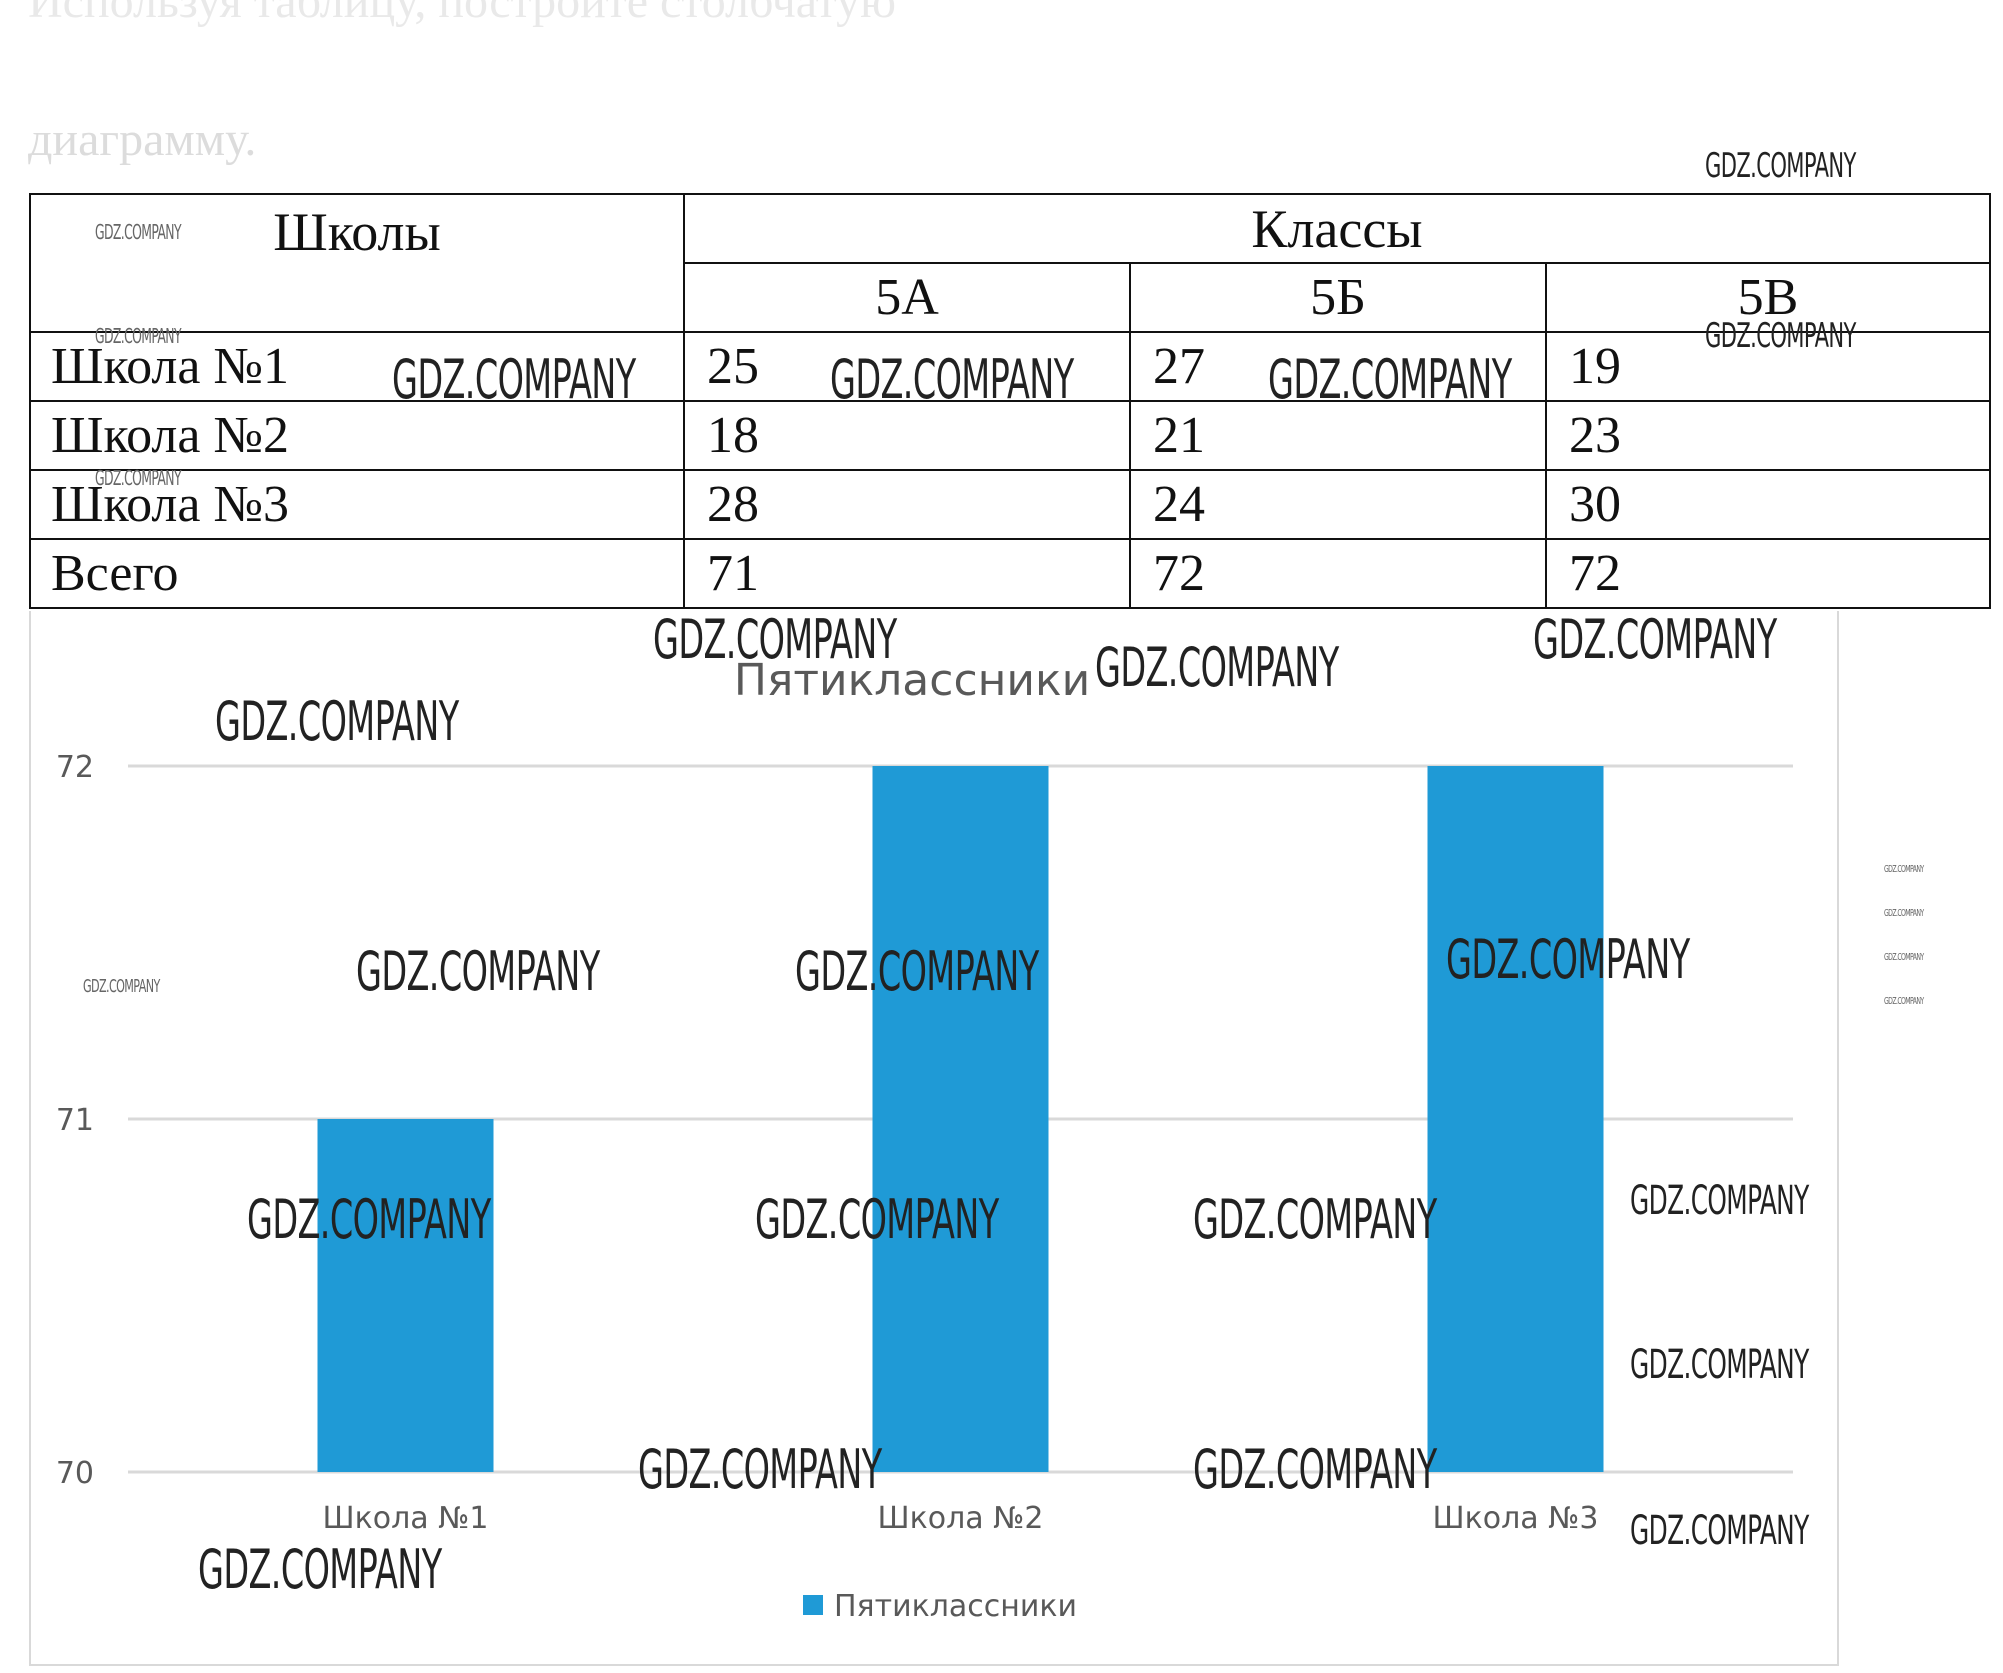  I want to click on legend: Пятиклассники, so click(940, 1606).